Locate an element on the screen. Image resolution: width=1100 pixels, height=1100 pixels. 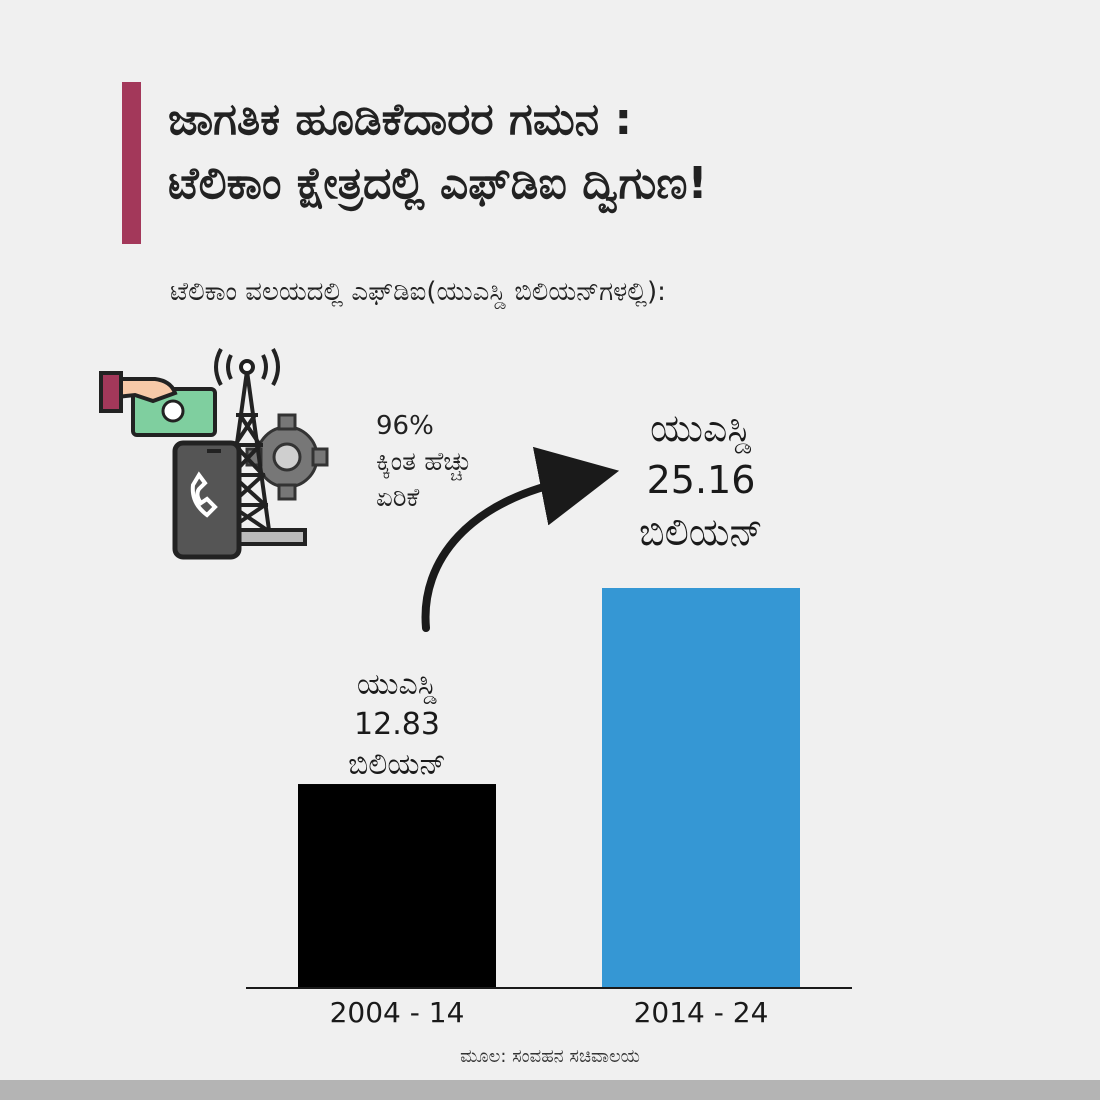
hand-money-icon is located at coordinates (158, 404).